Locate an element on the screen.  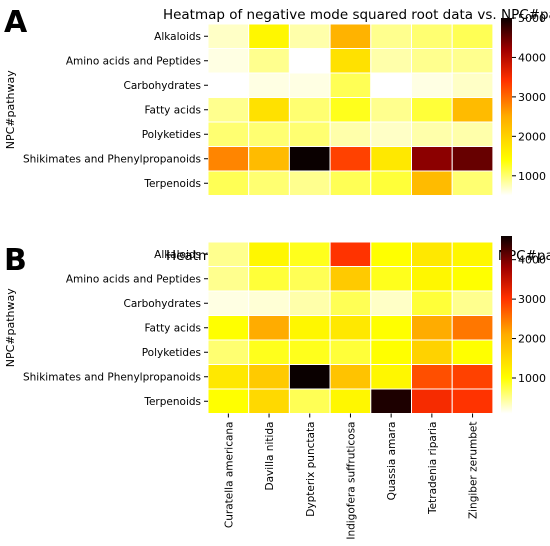
x-tick-label: Dypterix punctata is located at coordinates (311, 469).